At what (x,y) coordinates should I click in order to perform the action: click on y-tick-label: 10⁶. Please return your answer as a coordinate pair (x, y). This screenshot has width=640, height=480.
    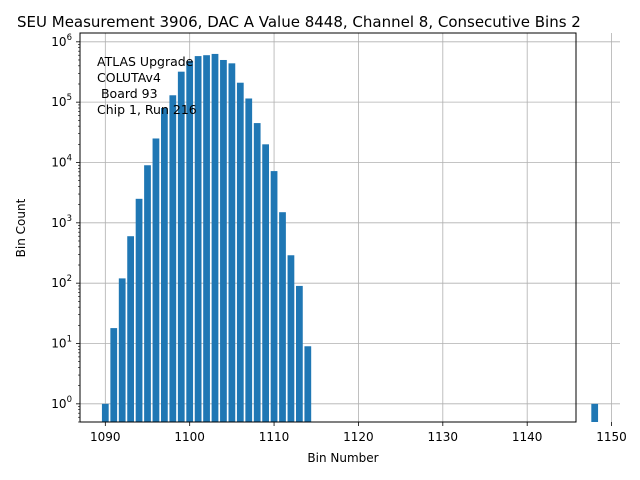
    Looking at the image, I should click on (61, 41).